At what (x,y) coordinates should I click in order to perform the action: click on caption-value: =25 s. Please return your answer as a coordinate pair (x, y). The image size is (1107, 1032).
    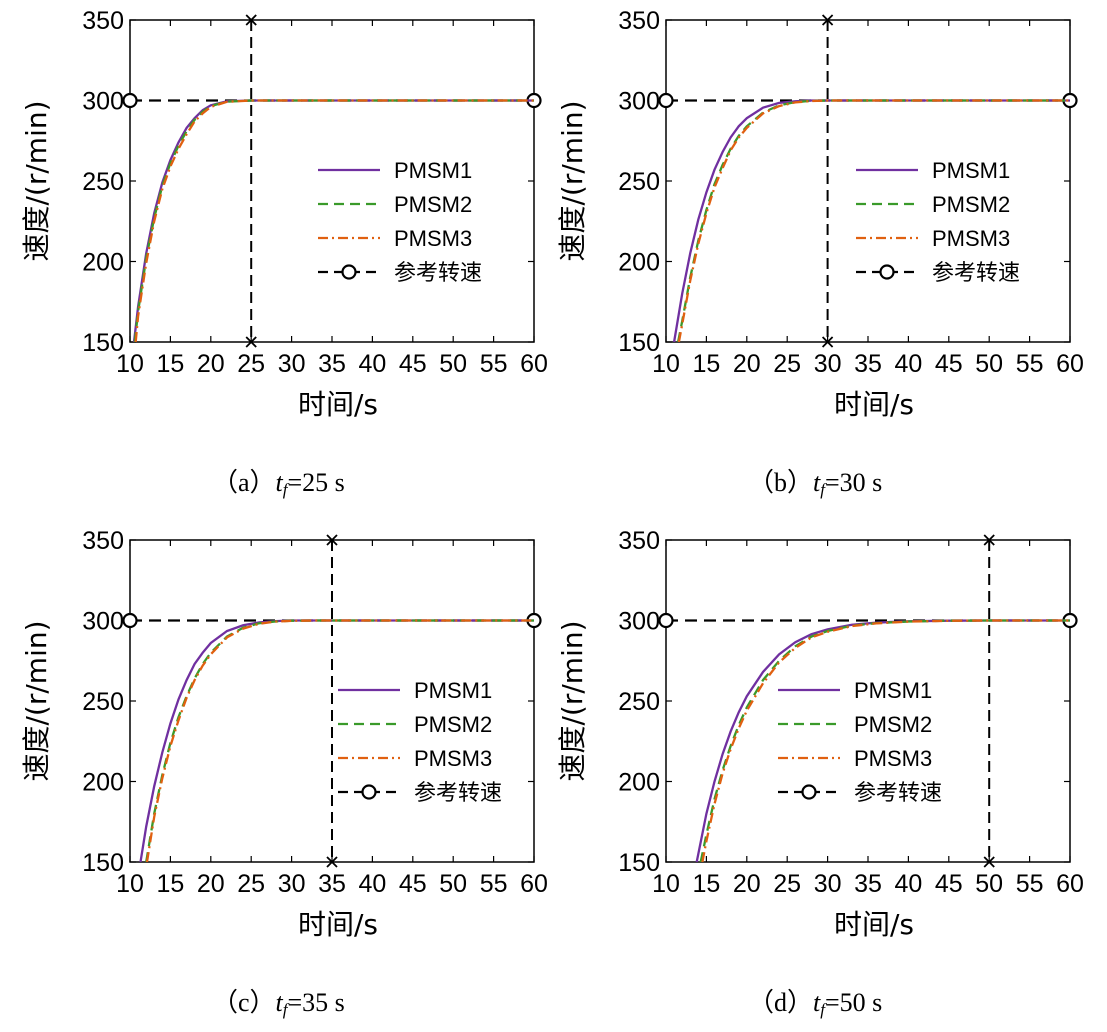
    Looking at the image, I should click on (316, 482).